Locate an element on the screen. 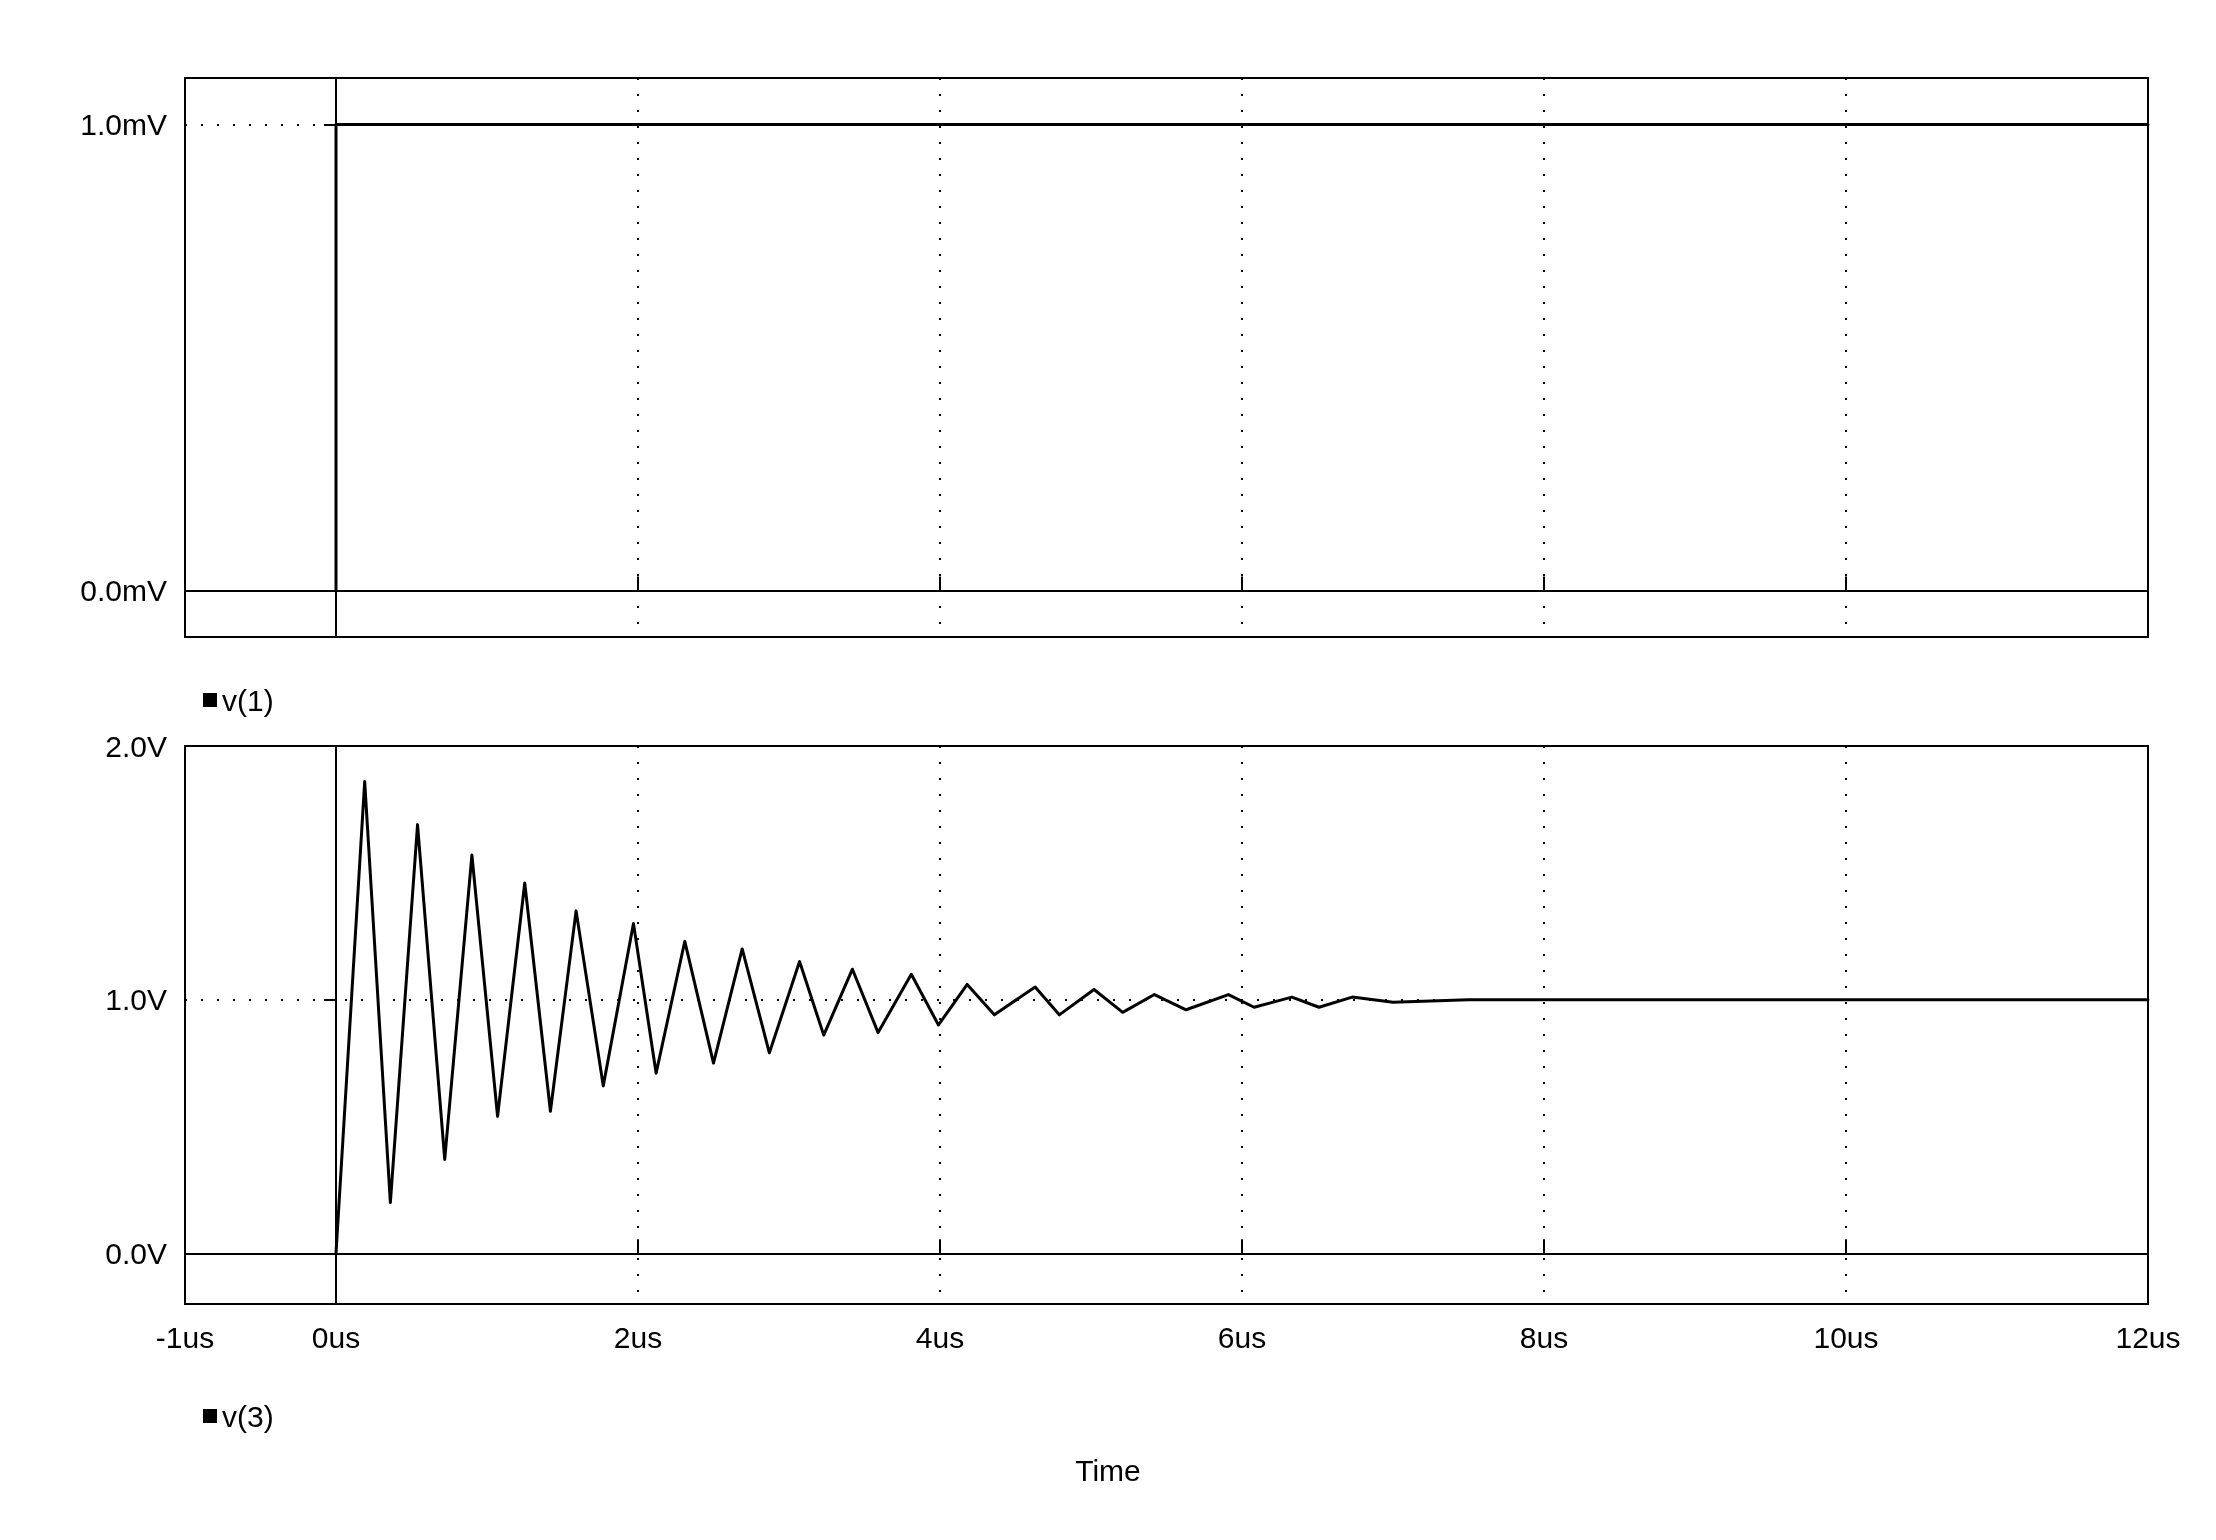  x-tick-label: 4us is located at coordinates (940, 1337).